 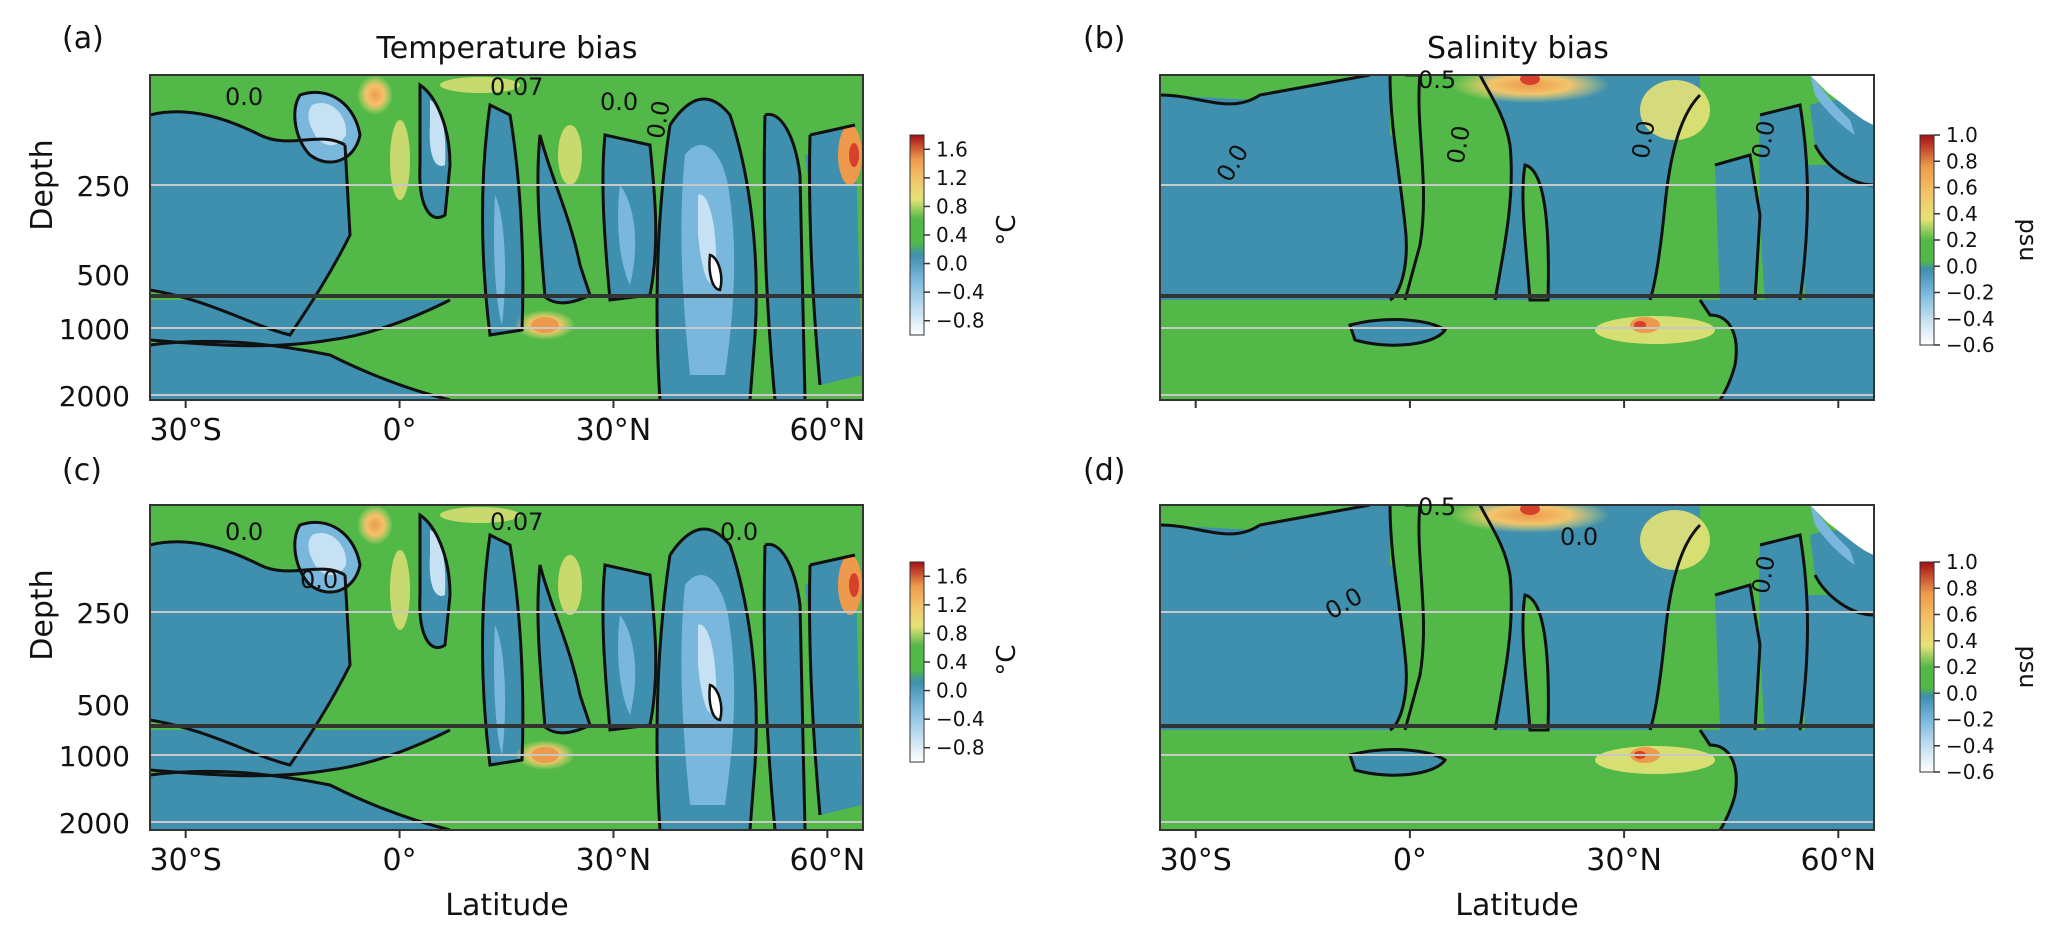 I want to click on title-temperature: Temperature bias, so click(x=507, y=48).